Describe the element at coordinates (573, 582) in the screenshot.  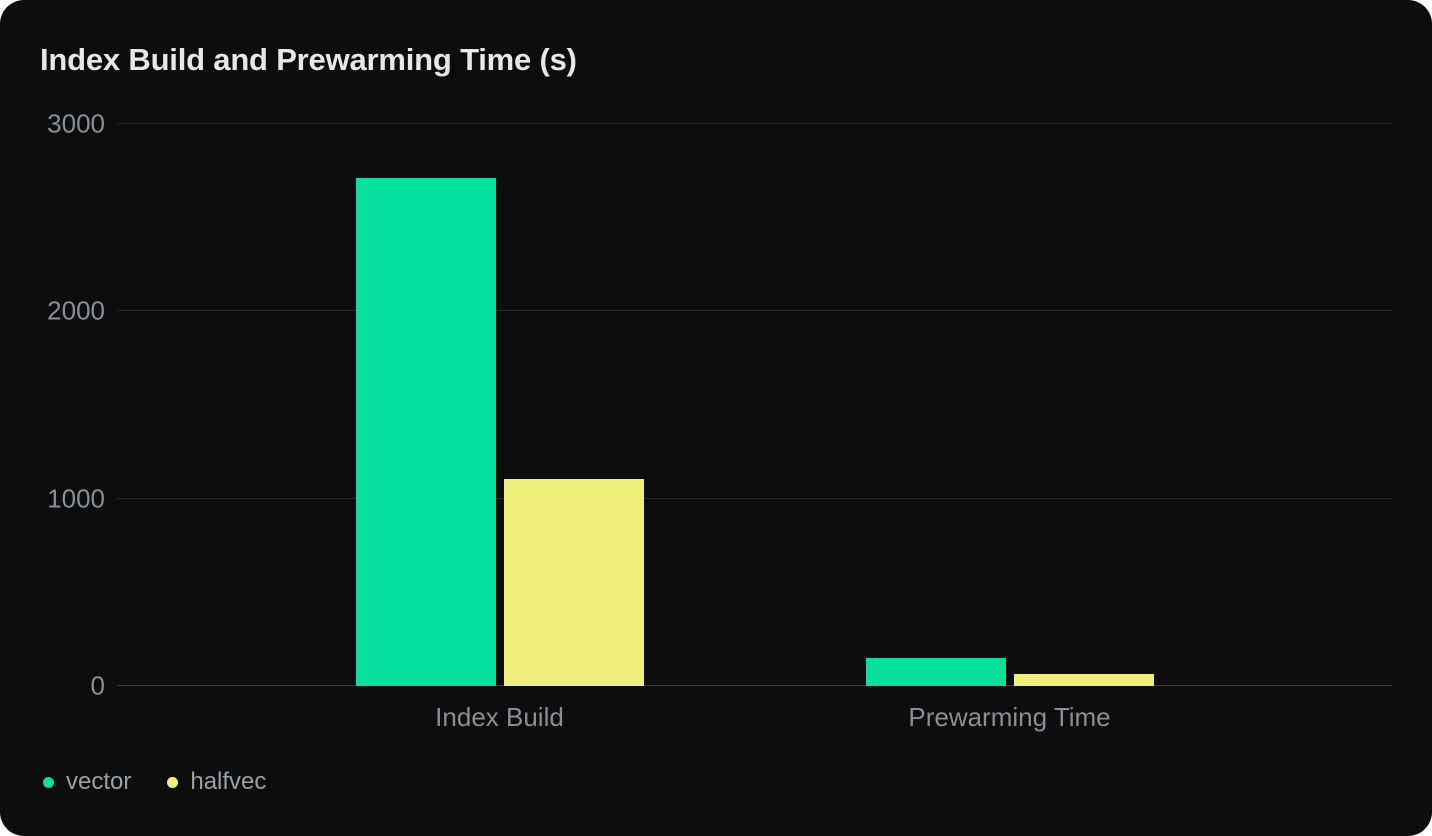
I see `bar-halfvec-index-build` at that location.